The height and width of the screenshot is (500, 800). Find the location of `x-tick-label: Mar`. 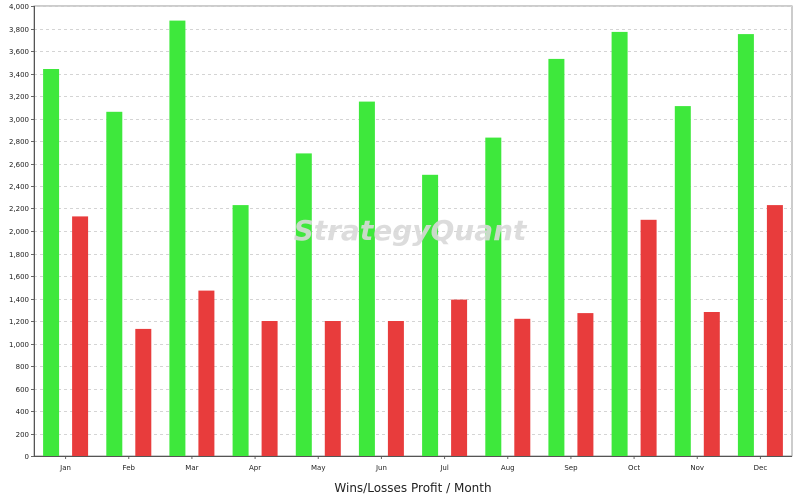

x-tick-label: Mar is located at coordinates (191, 468).